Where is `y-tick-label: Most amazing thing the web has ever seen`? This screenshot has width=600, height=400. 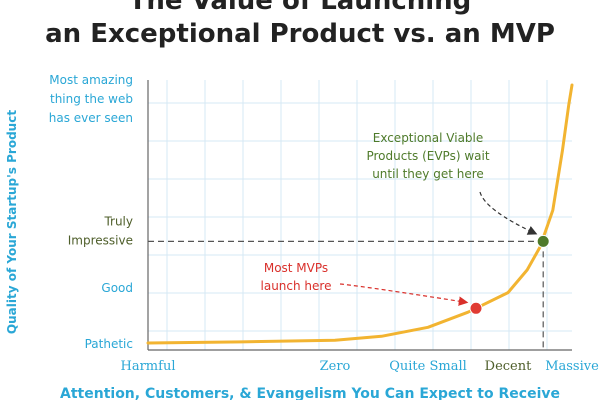 y-tick-label: Most amazing thing the web has ever seen is located at coordinates (91, 99).